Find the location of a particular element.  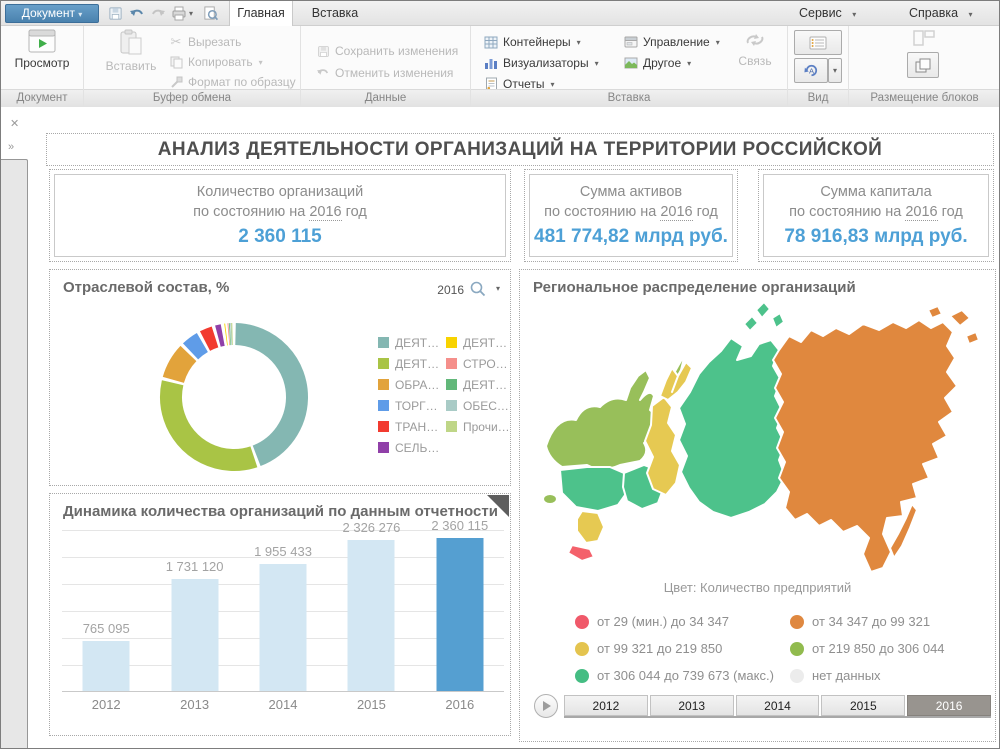

tab-glavnaya: Главная is located at coordinates (261, 13).